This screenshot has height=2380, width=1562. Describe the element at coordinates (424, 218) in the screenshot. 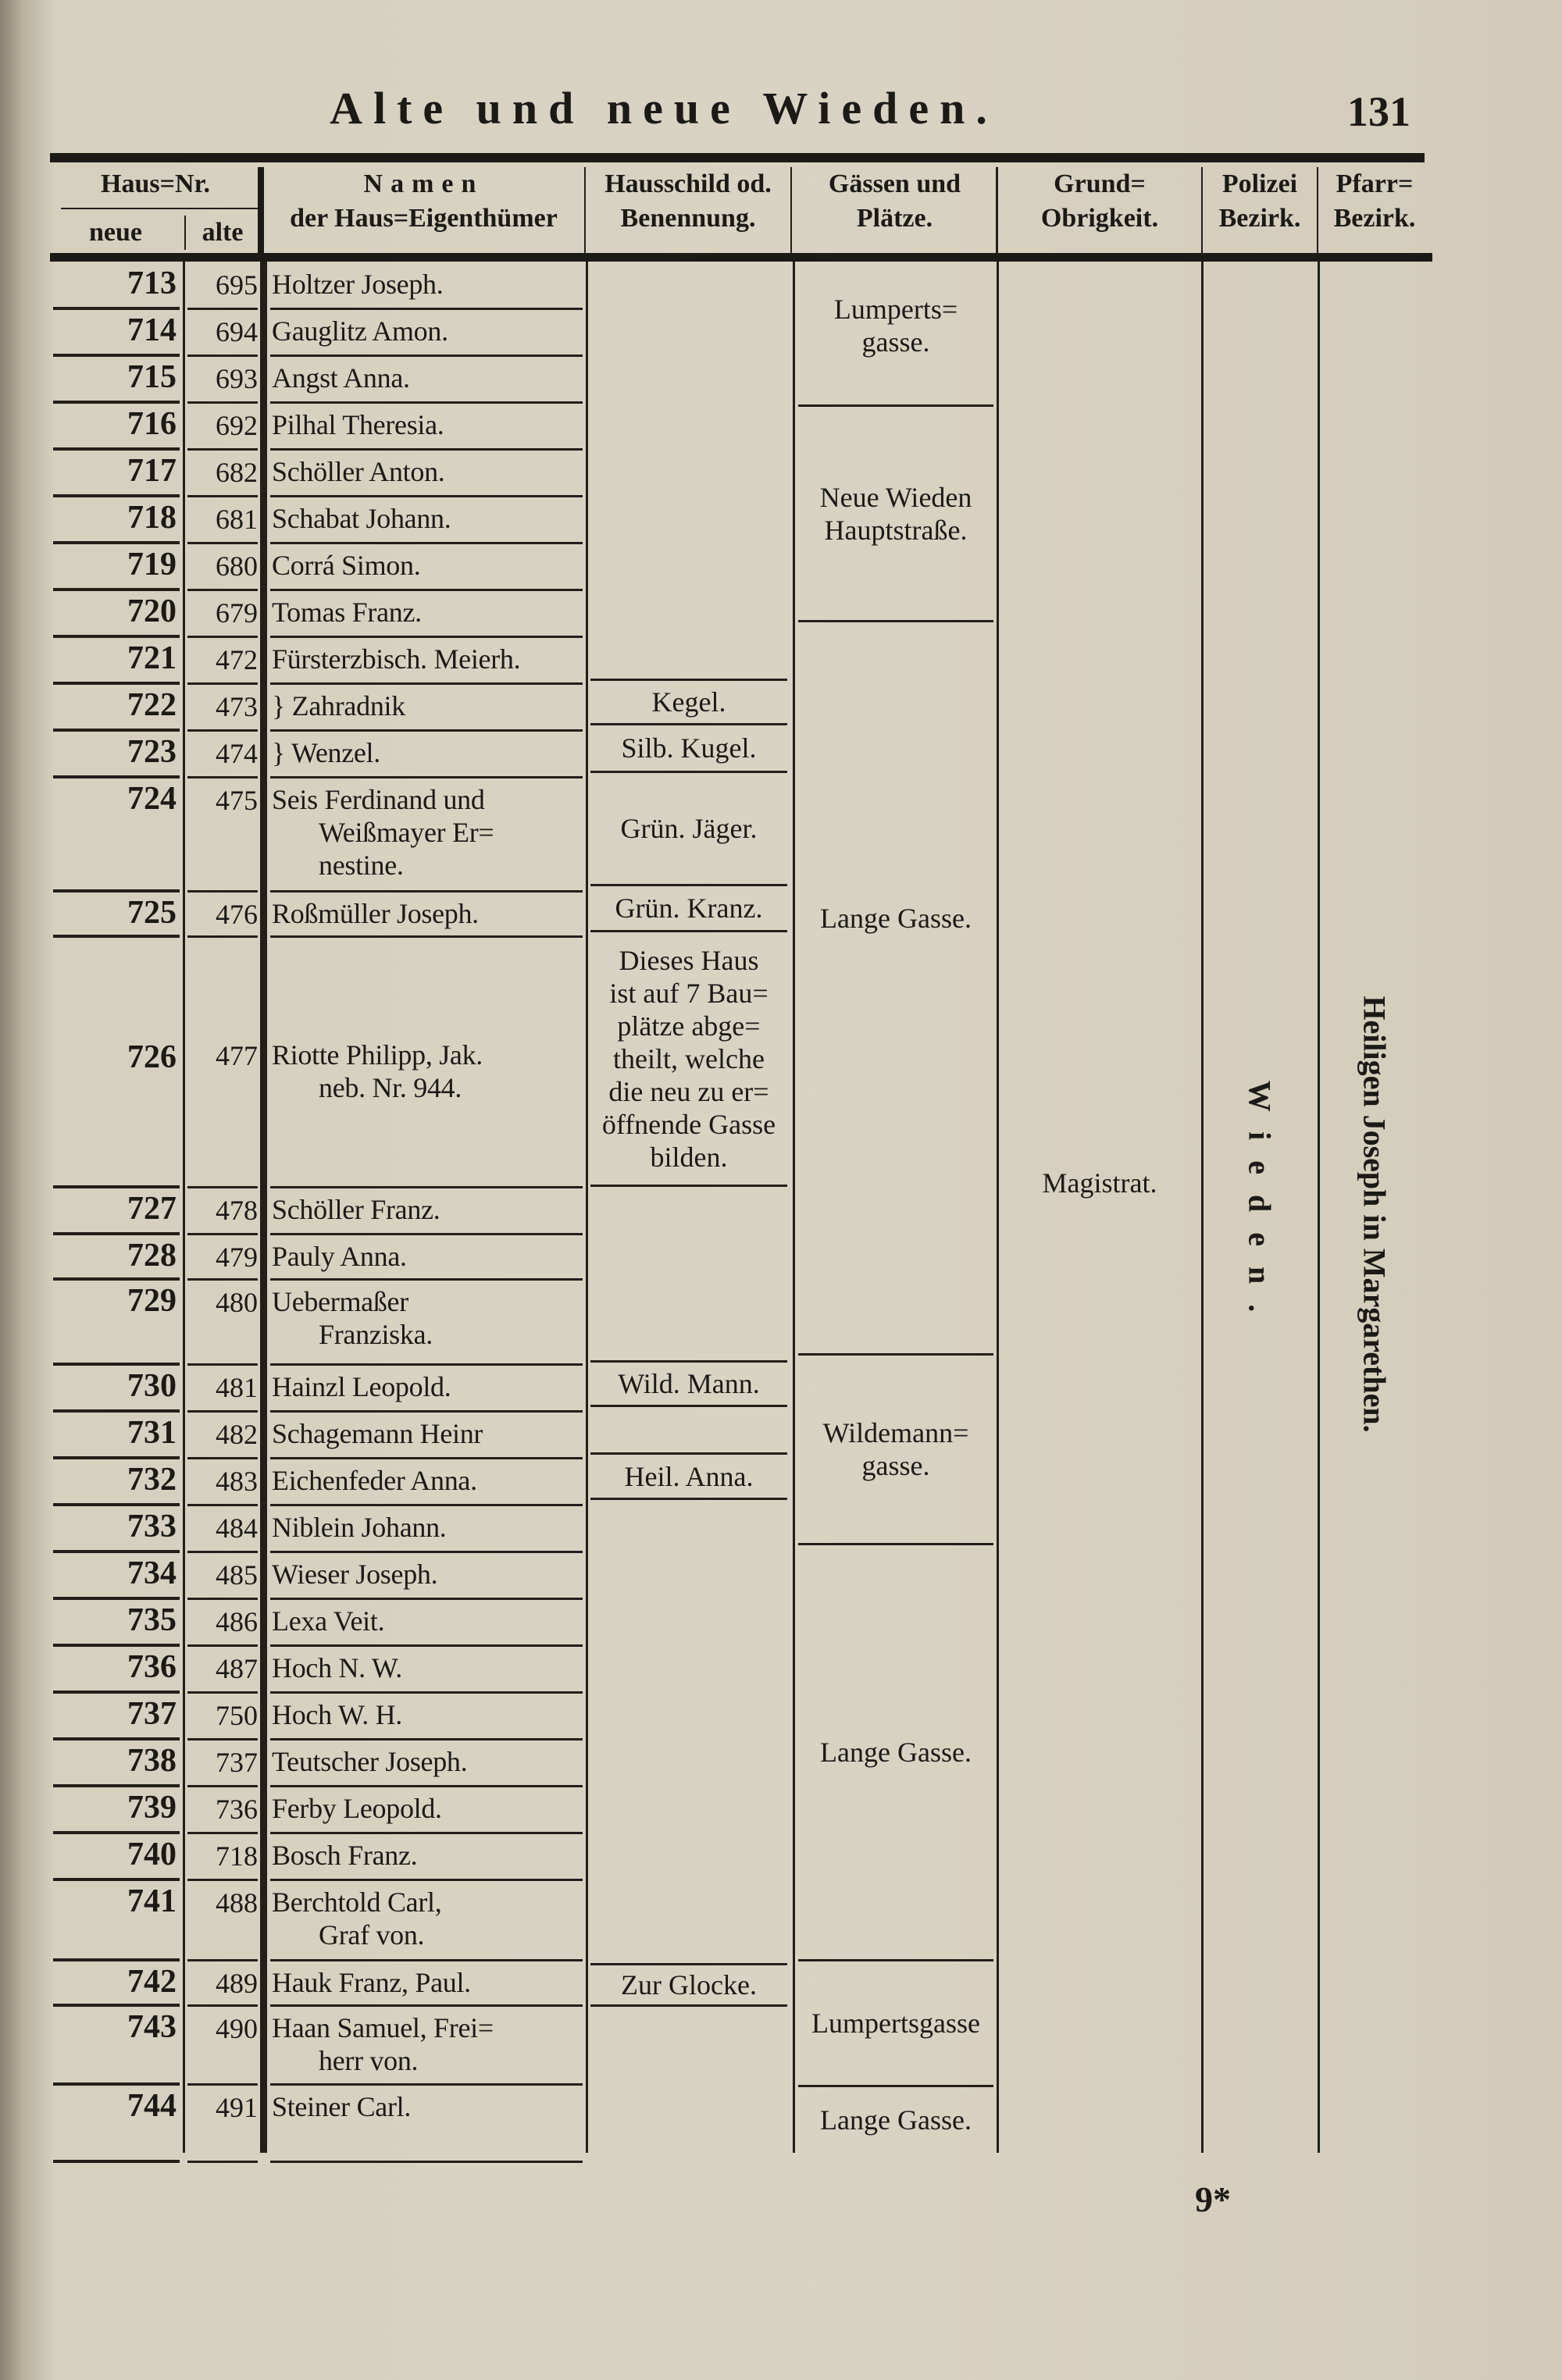

I see `header-namen-2: der Haus=Eigenthümer` at that location.